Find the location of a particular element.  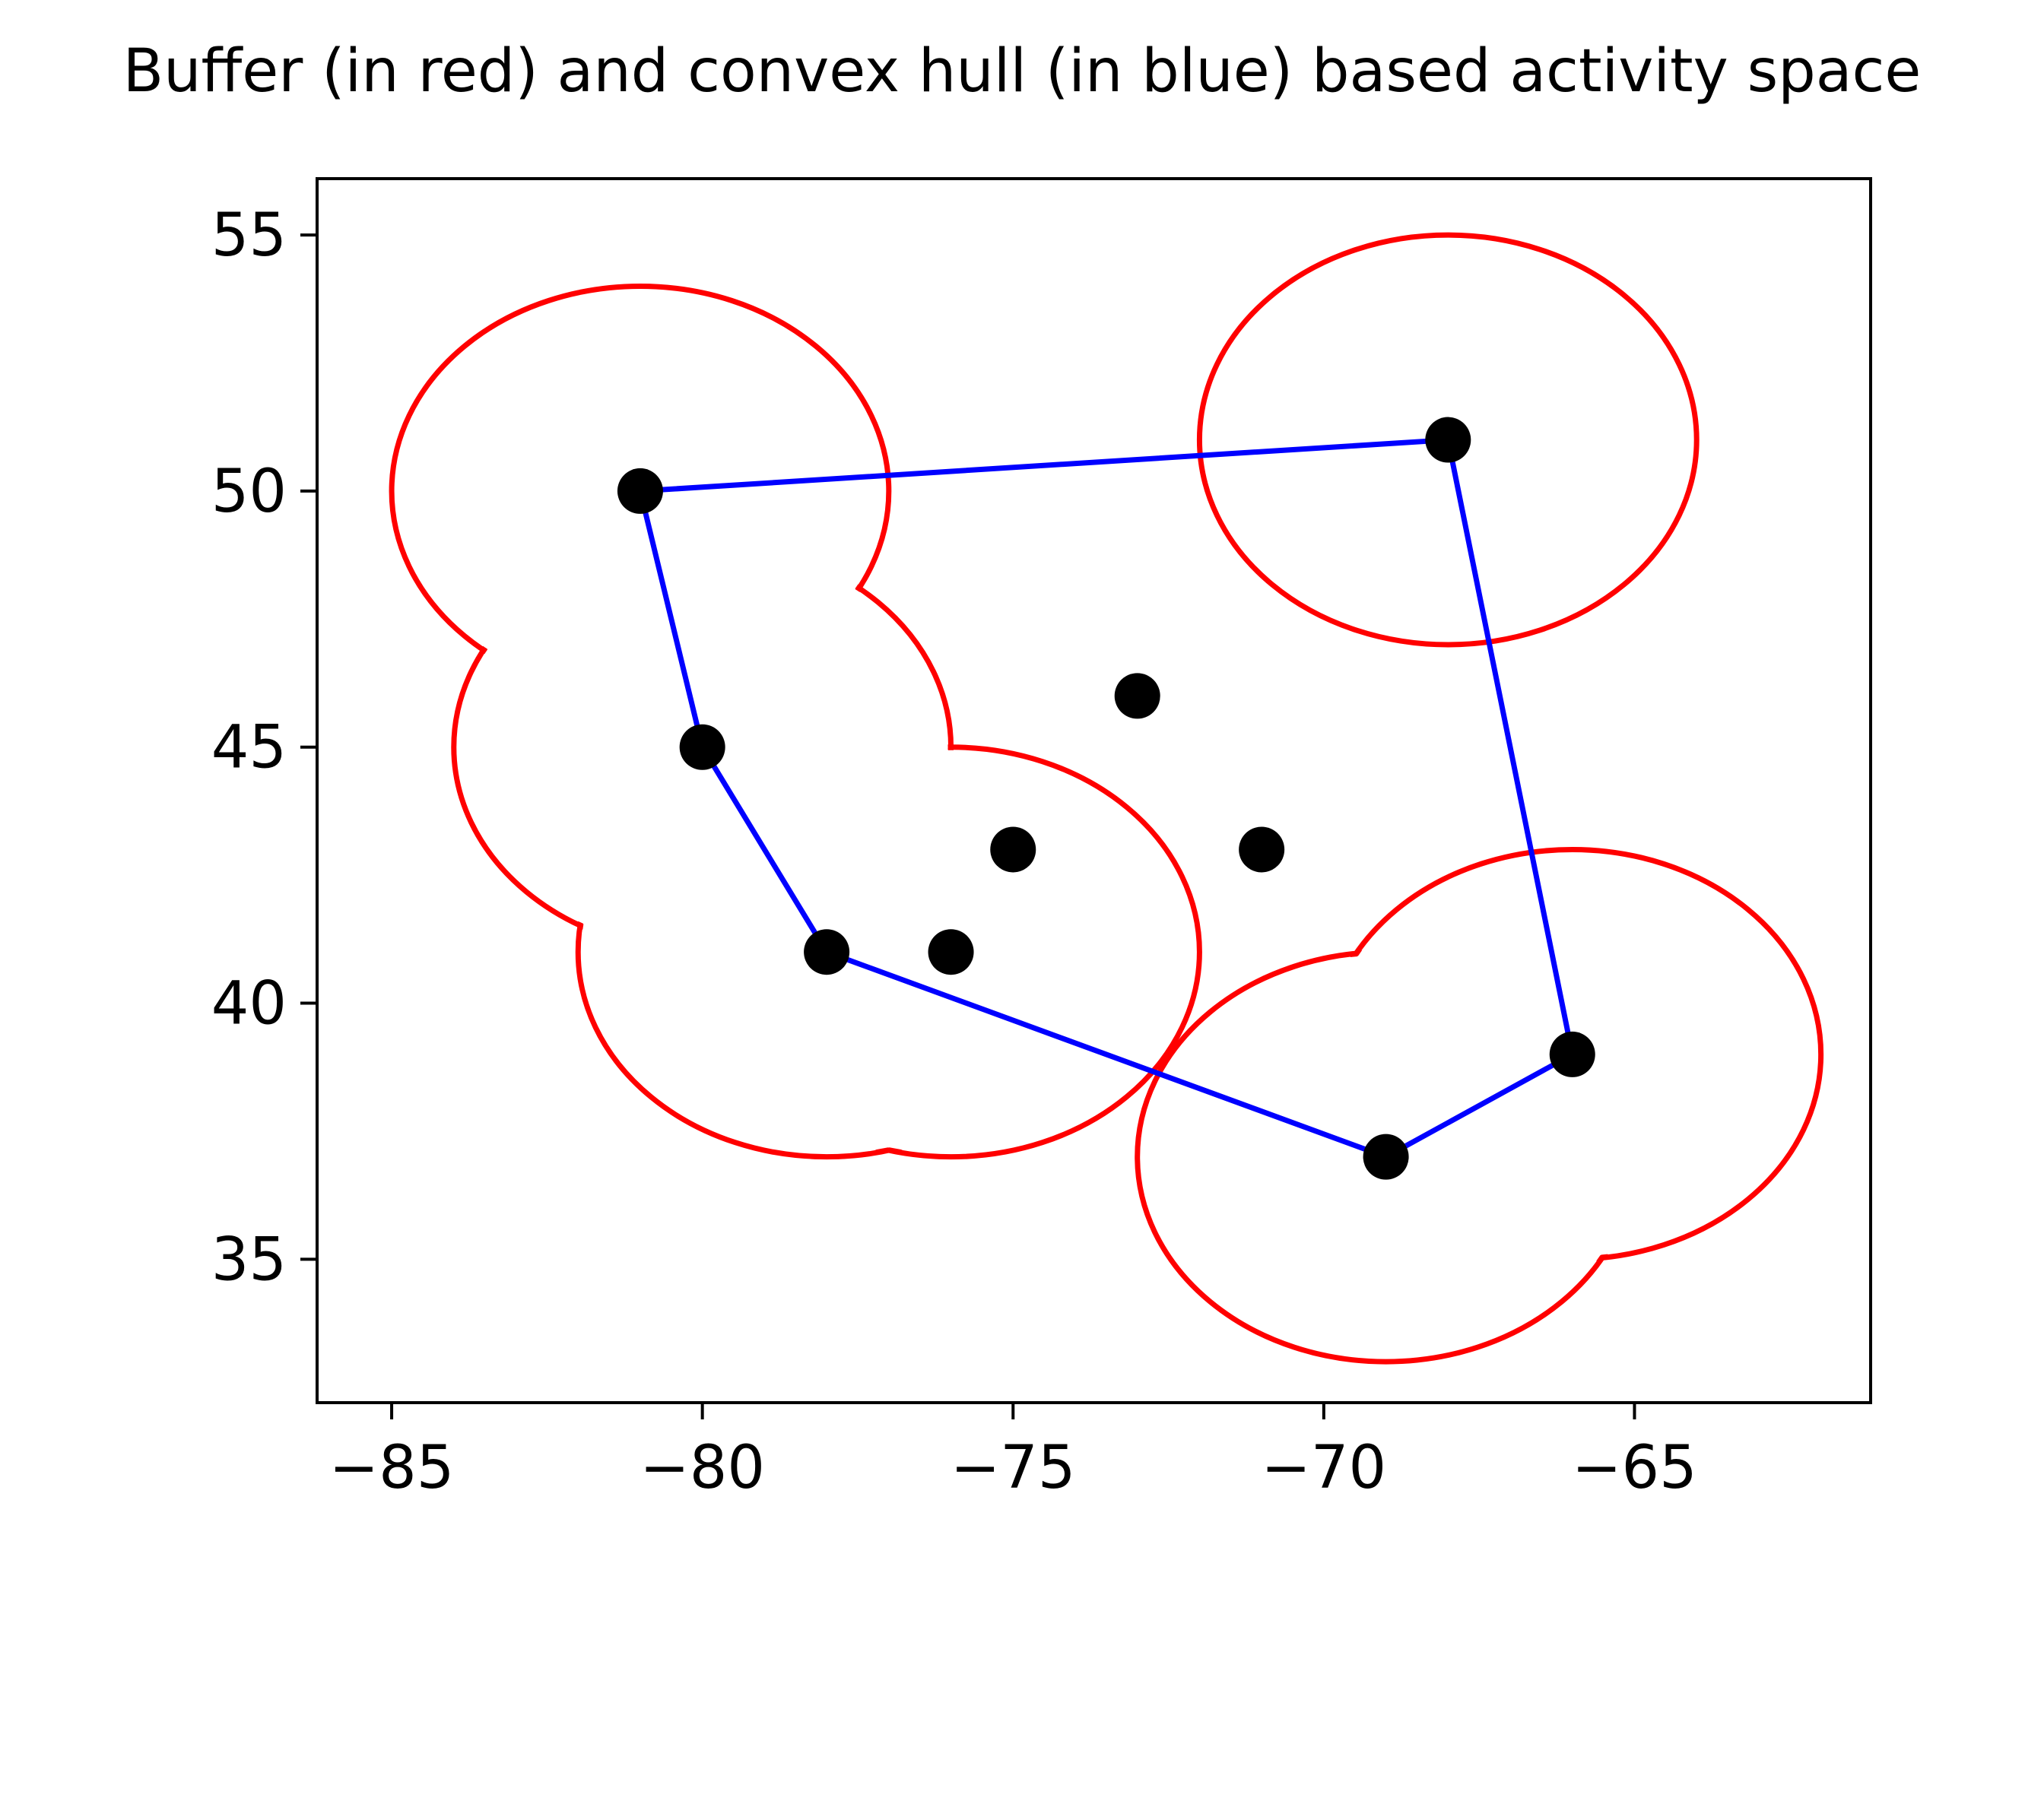

x-tick-label-4: −65 is located at coordinates (1634, 1468).